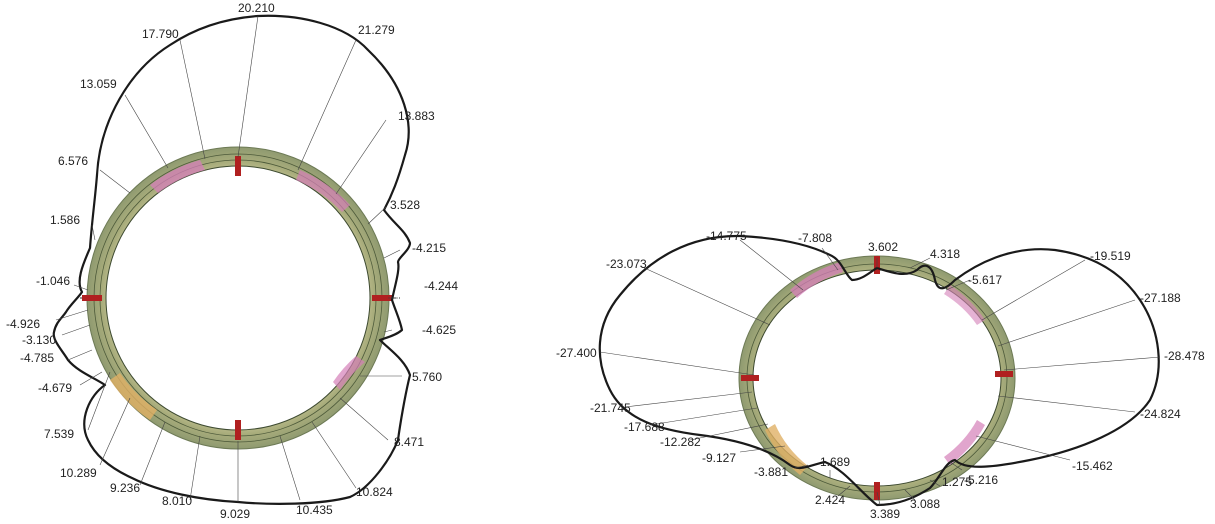  I want to click on right-label-4: -27.188, so click(1160, 298).